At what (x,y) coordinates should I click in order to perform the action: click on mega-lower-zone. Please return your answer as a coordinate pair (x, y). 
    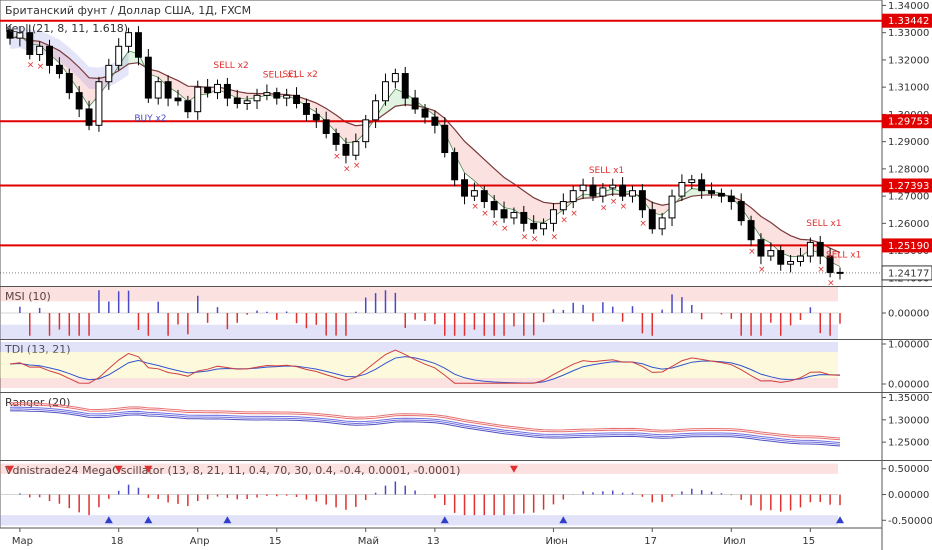
    Looking at the image, I should click on (419, 520).